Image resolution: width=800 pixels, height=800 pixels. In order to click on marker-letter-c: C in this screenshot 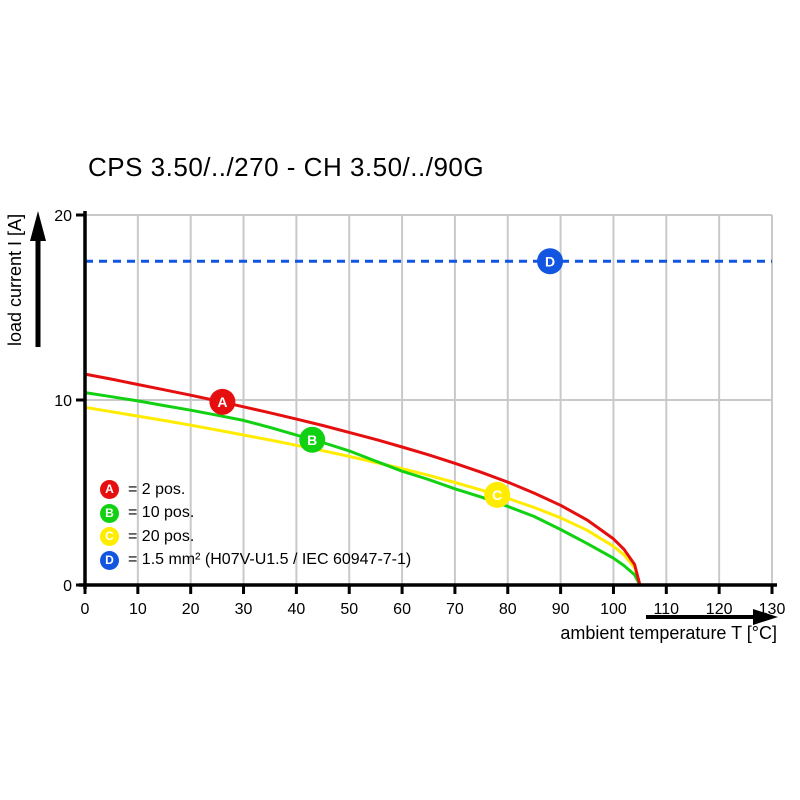, I will do `click(497, 495)`.